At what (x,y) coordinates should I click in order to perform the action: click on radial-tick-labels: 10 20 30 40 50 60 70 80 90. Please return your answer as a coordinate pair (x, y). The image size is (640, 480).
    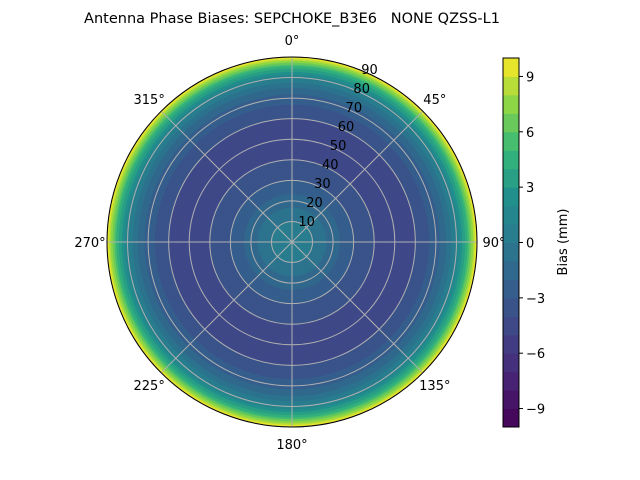
    Looking at the image, I should click on (337, 146).